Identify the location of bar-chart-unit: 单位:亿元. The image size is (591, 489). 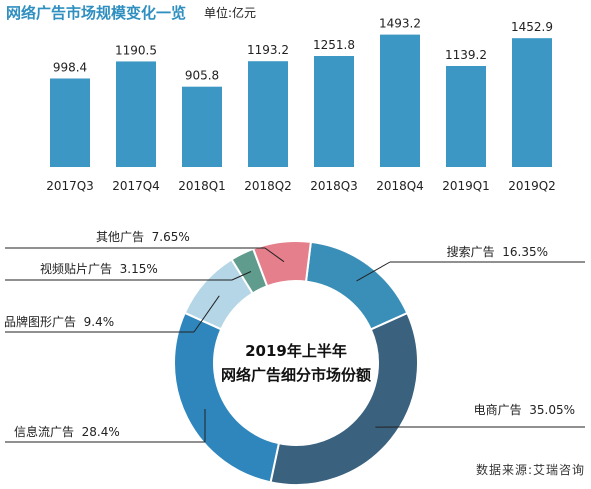
(230, 12).